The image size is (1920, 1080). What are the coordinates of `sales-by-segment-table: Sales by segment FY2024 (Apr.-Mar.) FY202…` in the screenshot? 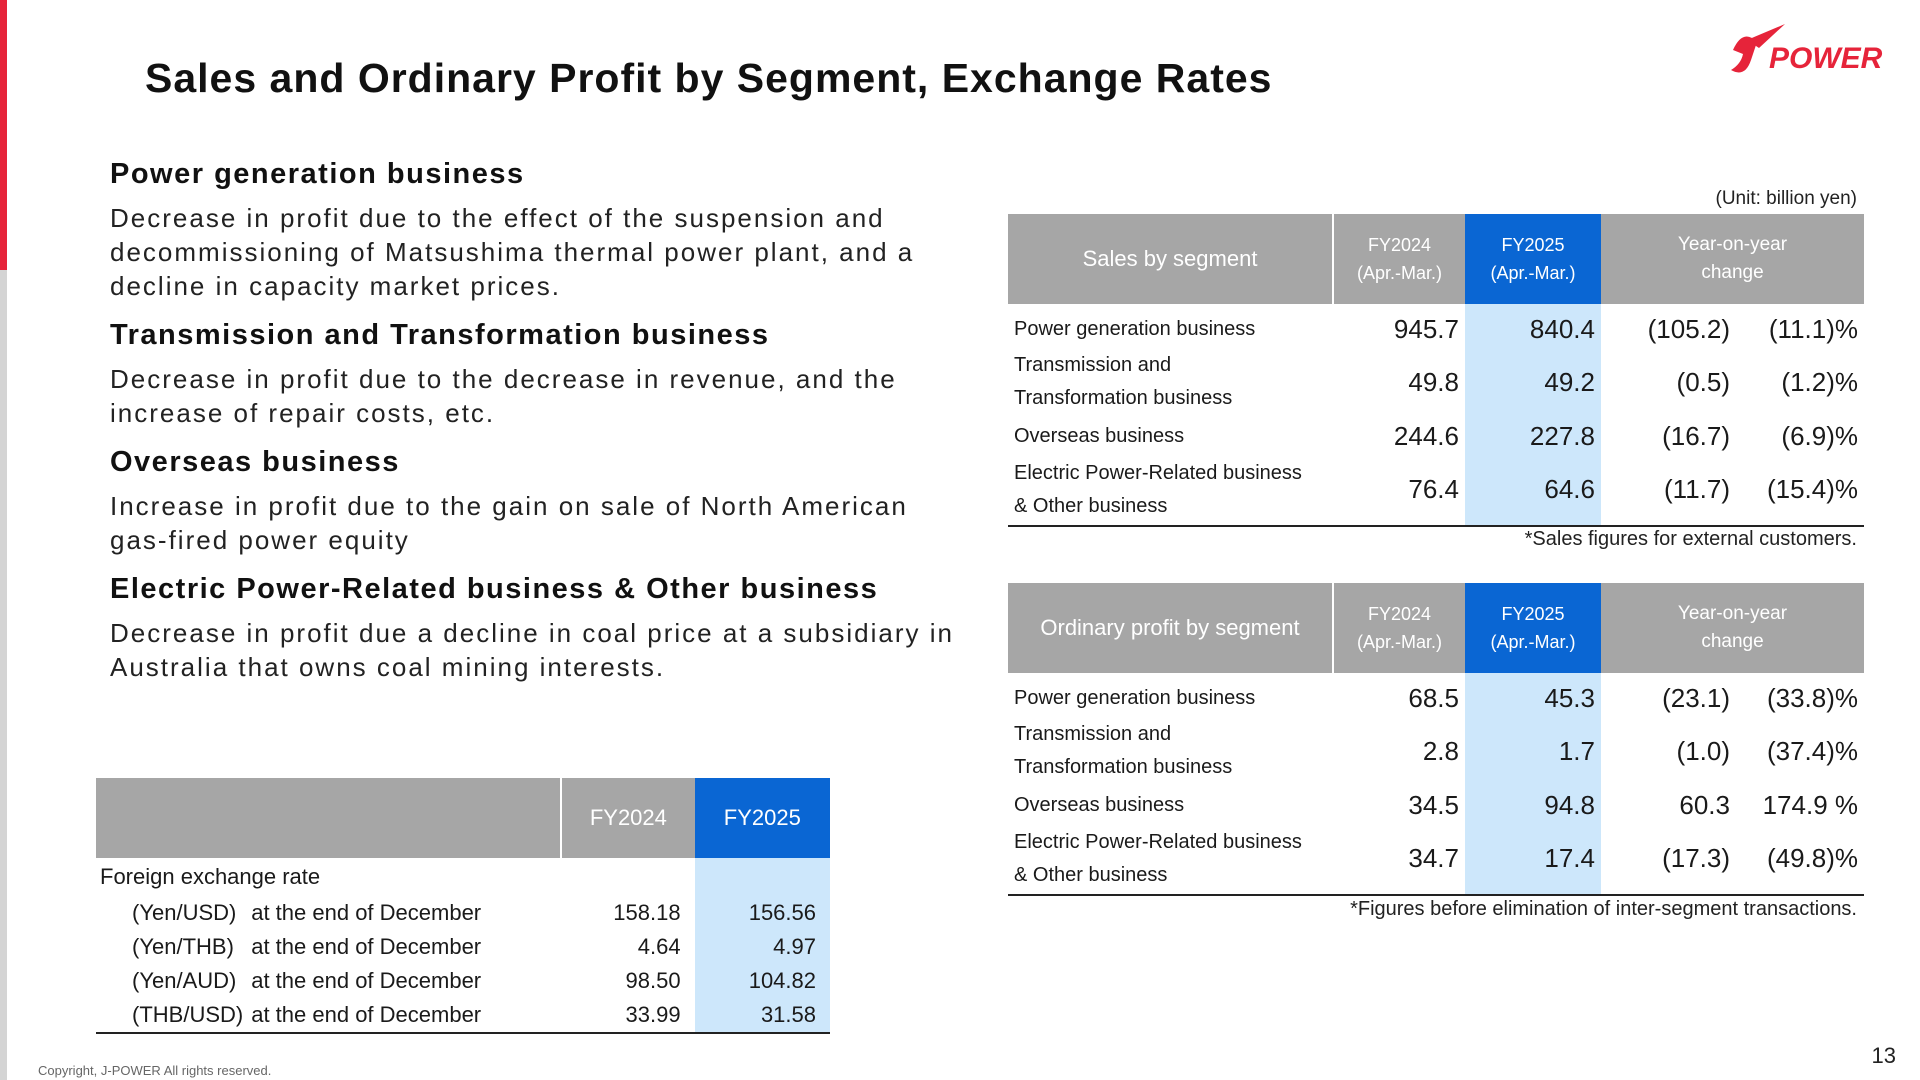 It's located at (1436, 370).